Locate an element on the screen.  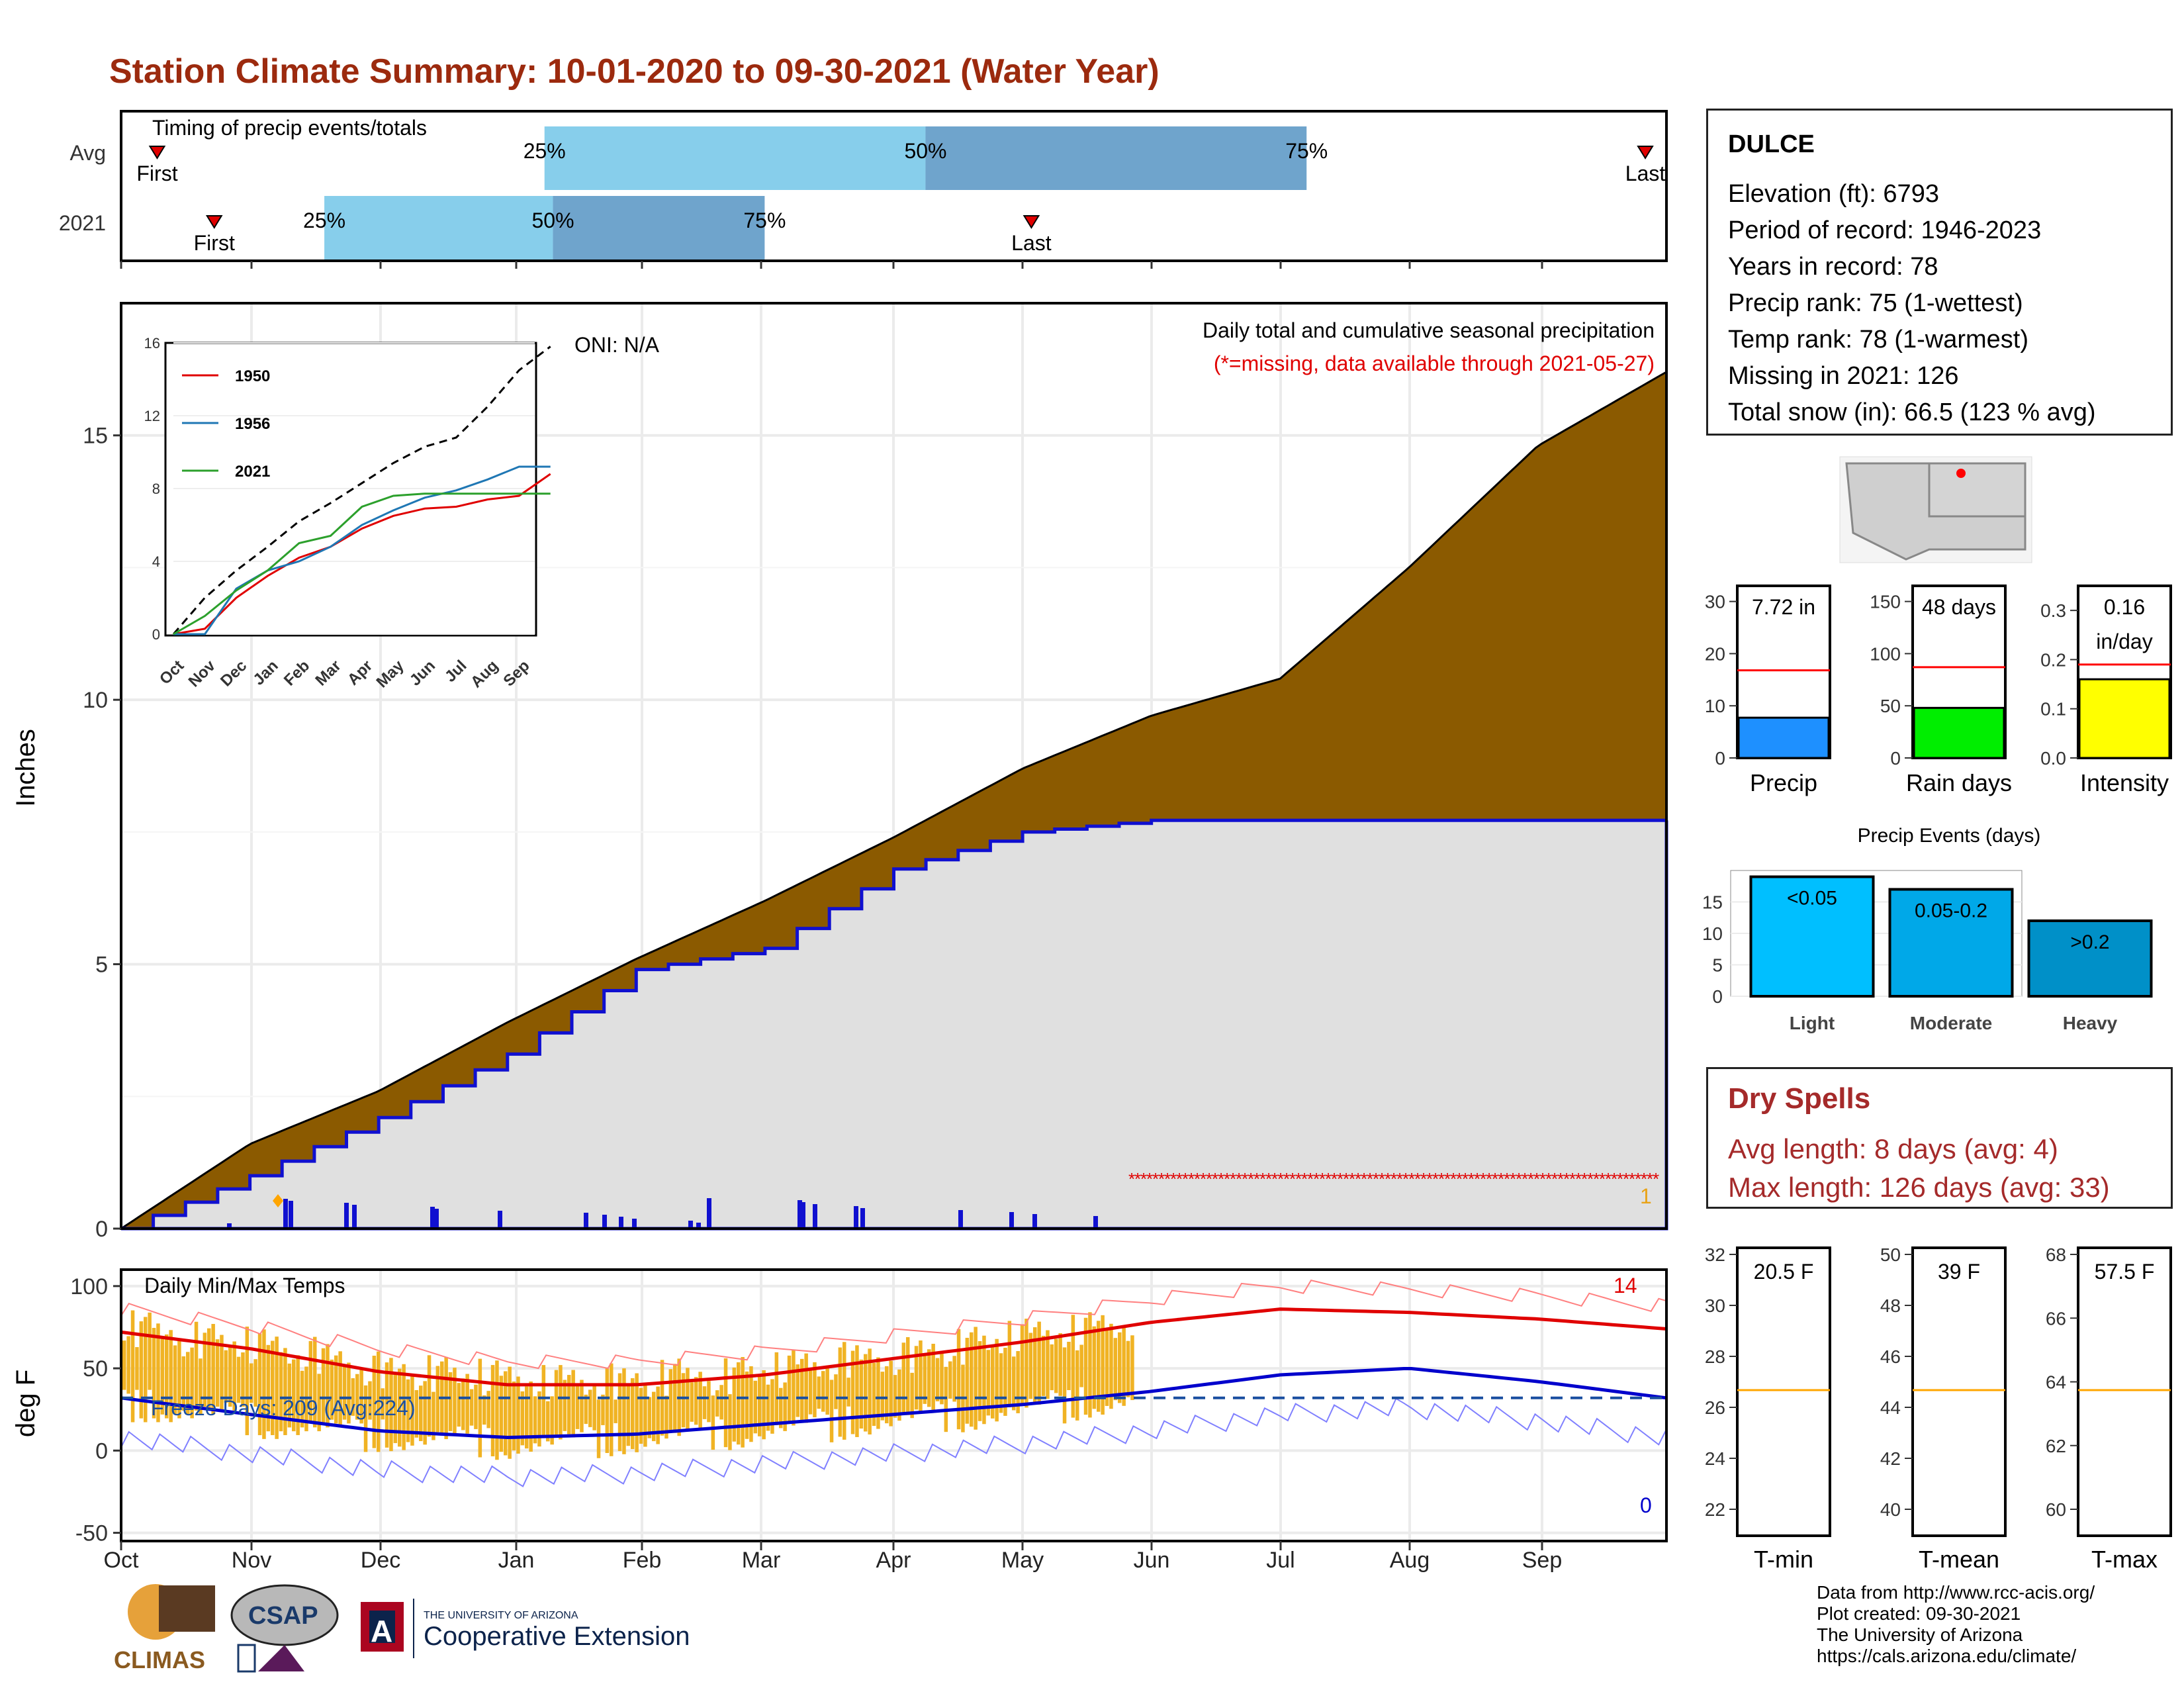
avg-min-line is located at coordinates (893, 1403).